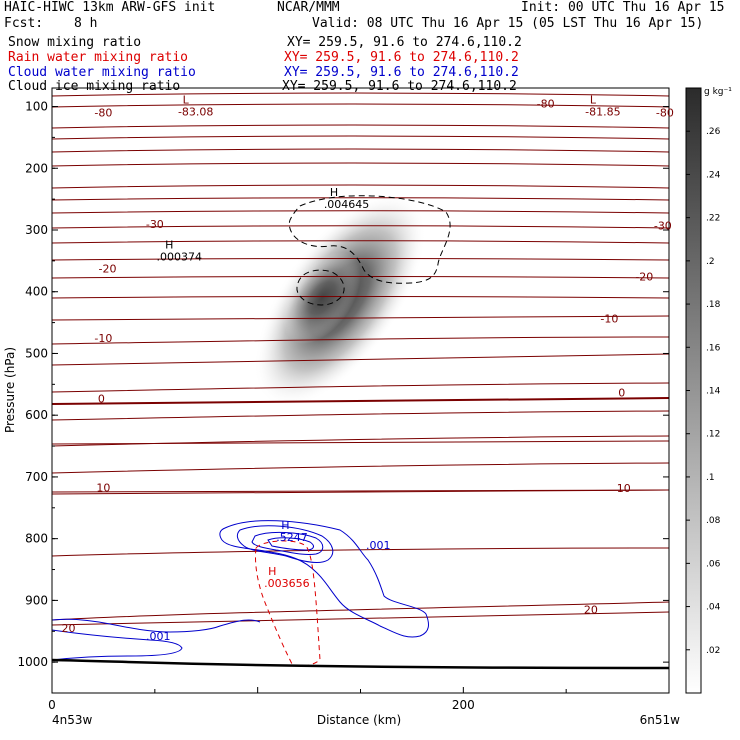 This screenshot has height=740, width=740. Describe the element at coordinates (288, 603) in the screenshot. I see `rain-water-contours` at that location.